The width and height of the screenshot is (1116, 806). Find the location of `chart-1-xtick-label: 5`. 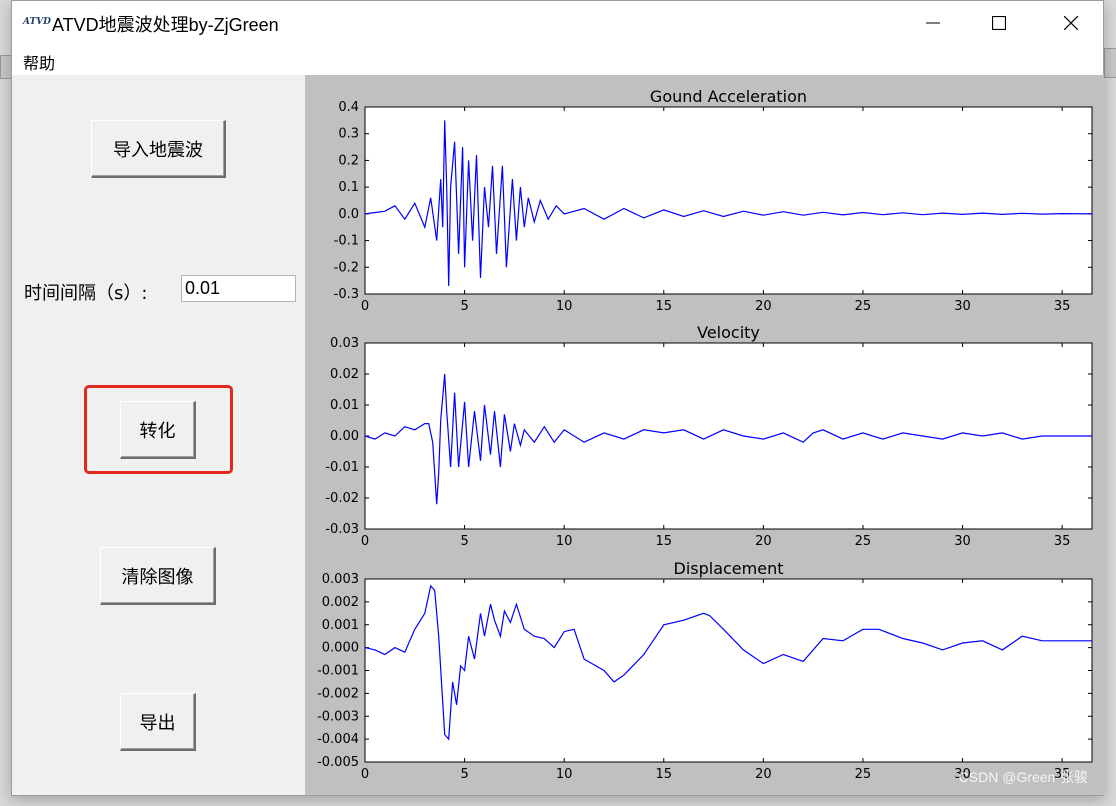

chart-1-xtick-label: 5 is located at coordinates (464, 541).